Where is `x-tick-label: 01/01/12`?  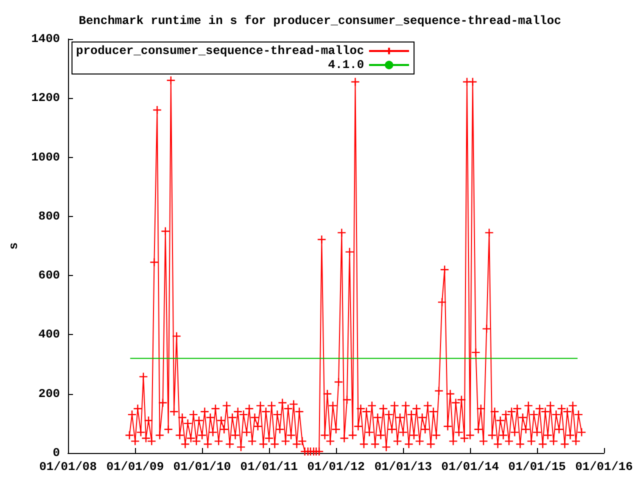
x-tick-label: 01/01/12 is located at coordinates (336, 467).